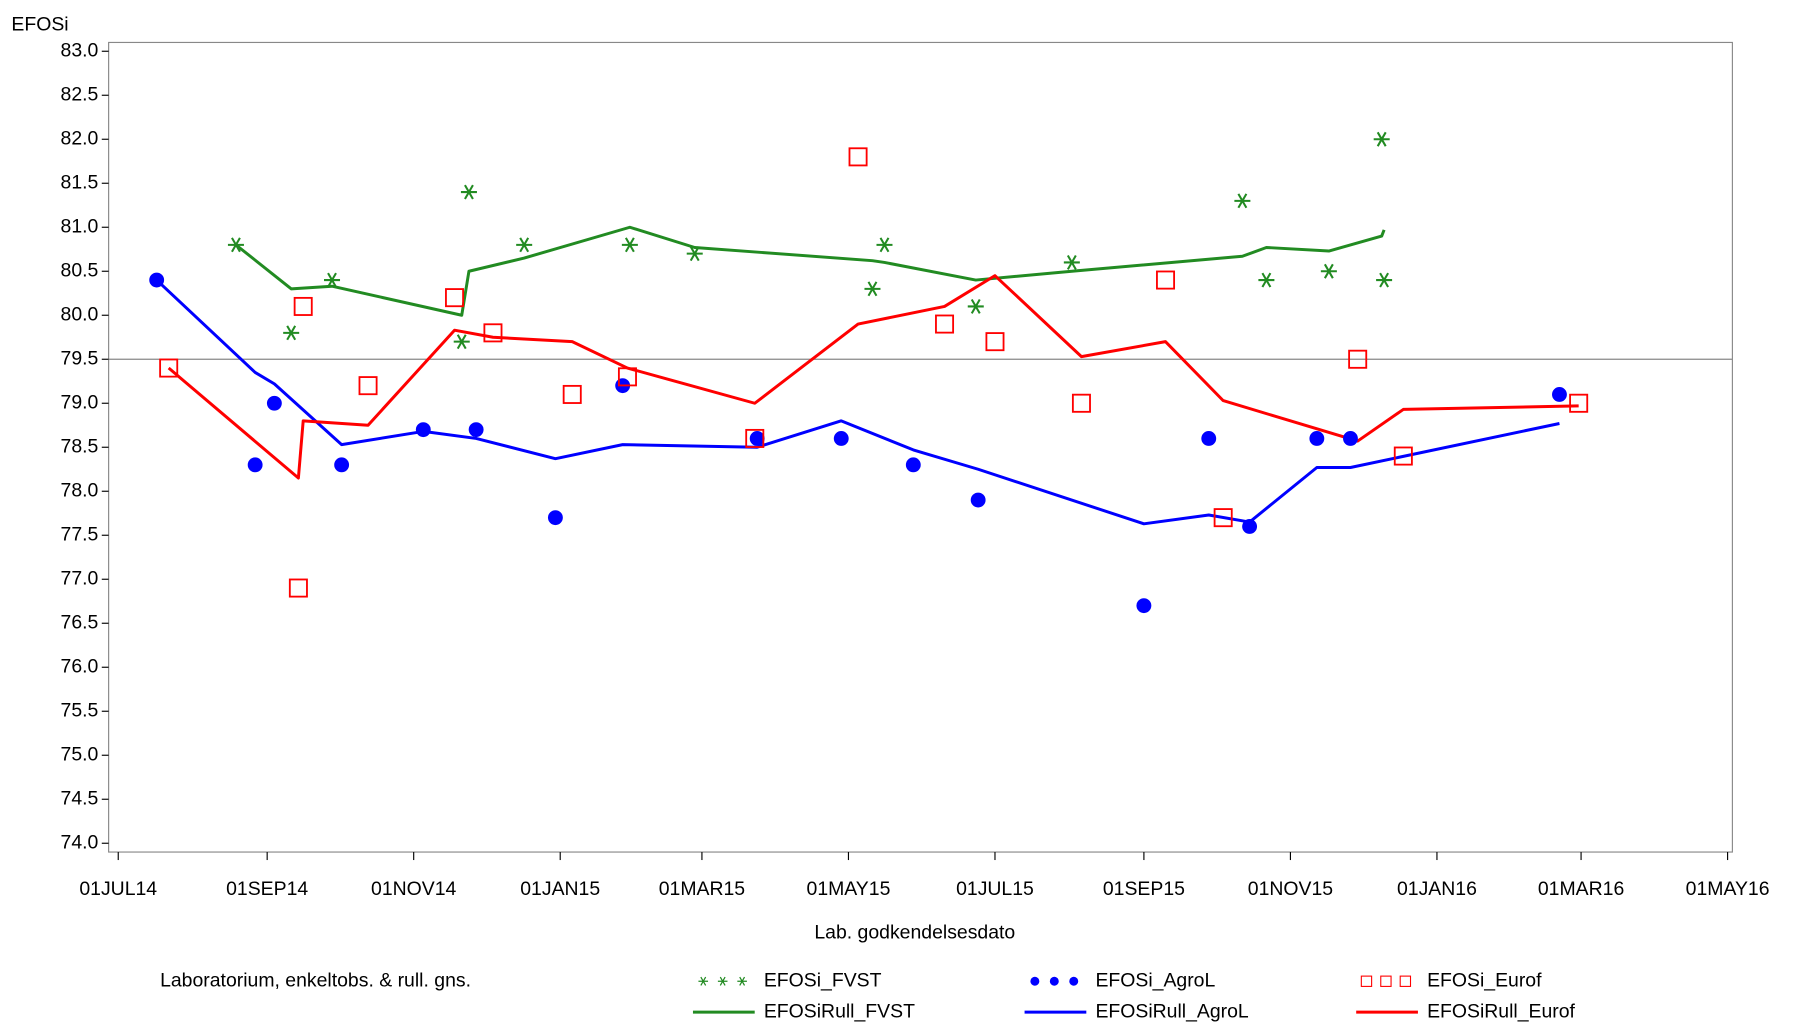 The image size is (1793, 1026). What do you see at coordinates (39, 24) in the screenshot?
I see `y-axis-label: EFOSi` at bounding box center [39, 24].